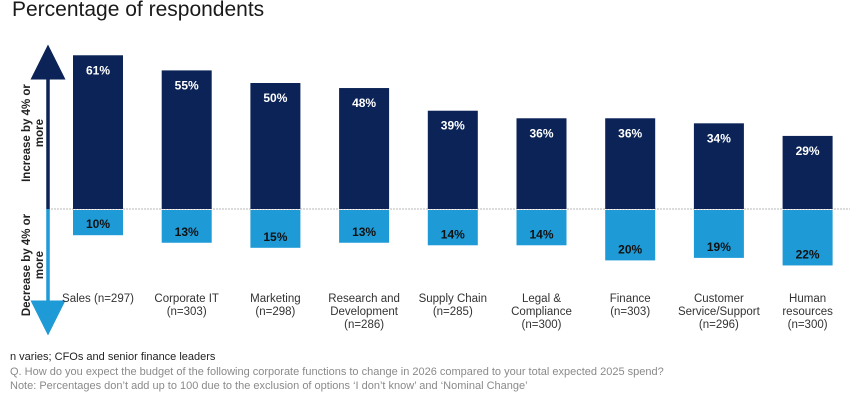 The image size is (866, 408). I want to click on y-label-decrease: Decrease by 4% ormore, so click(33, 264).